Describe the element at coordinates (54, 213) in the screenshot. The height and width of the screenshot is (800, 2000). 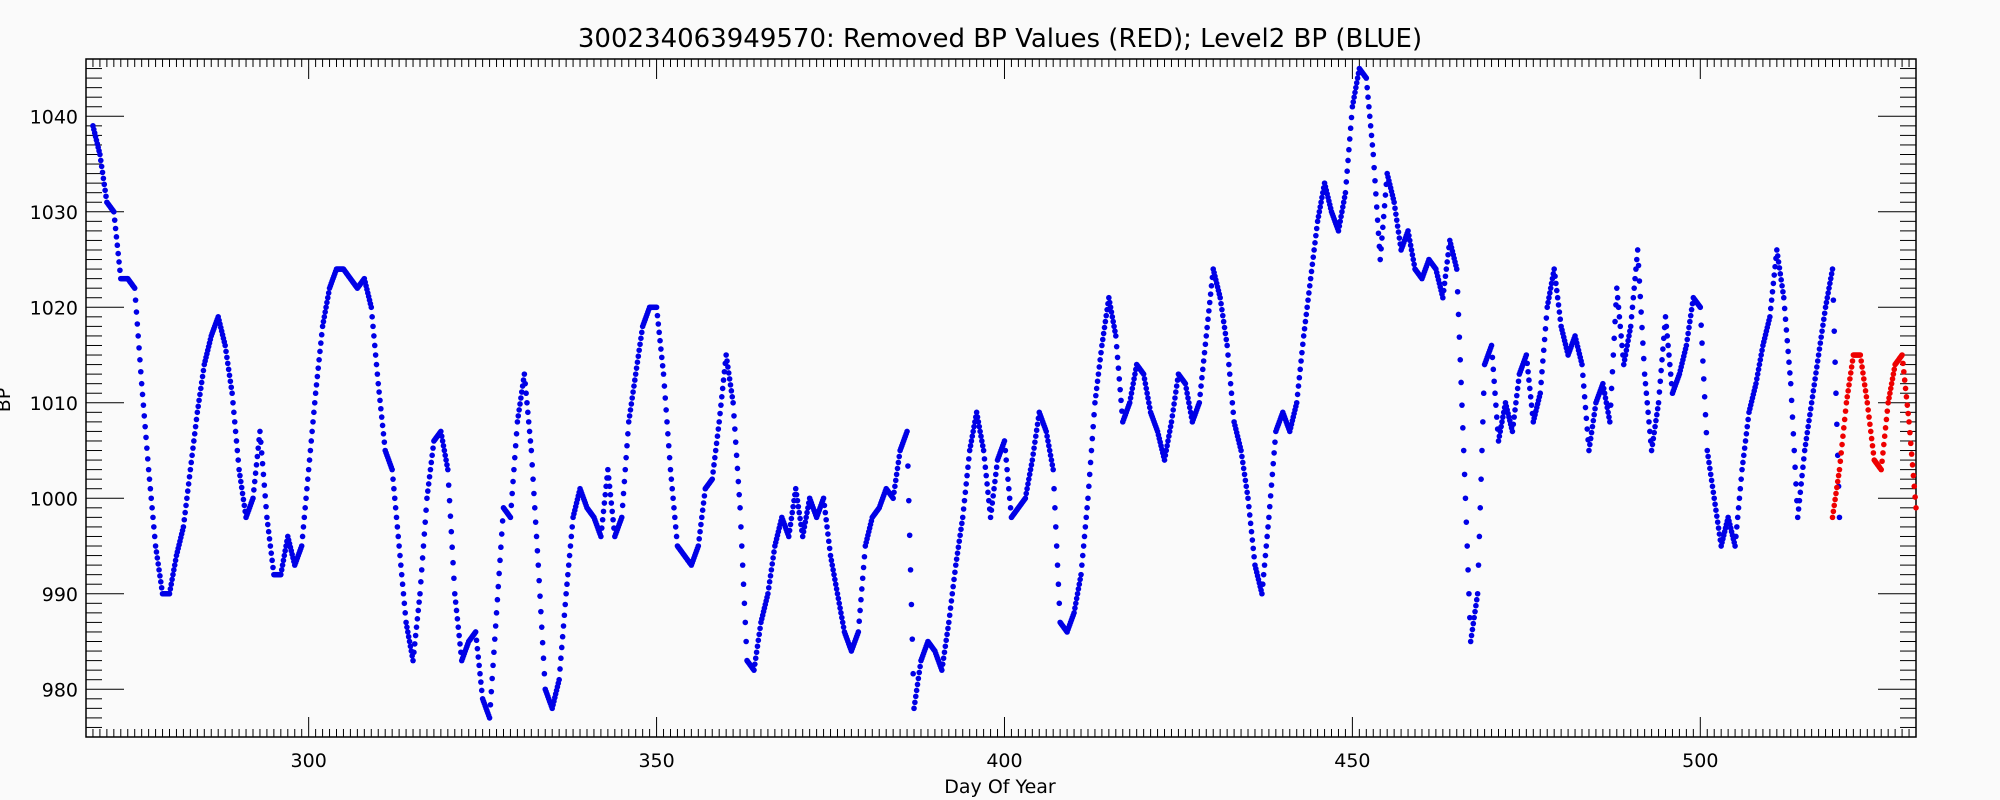
I see `y-tick-label: 1030` at that location.